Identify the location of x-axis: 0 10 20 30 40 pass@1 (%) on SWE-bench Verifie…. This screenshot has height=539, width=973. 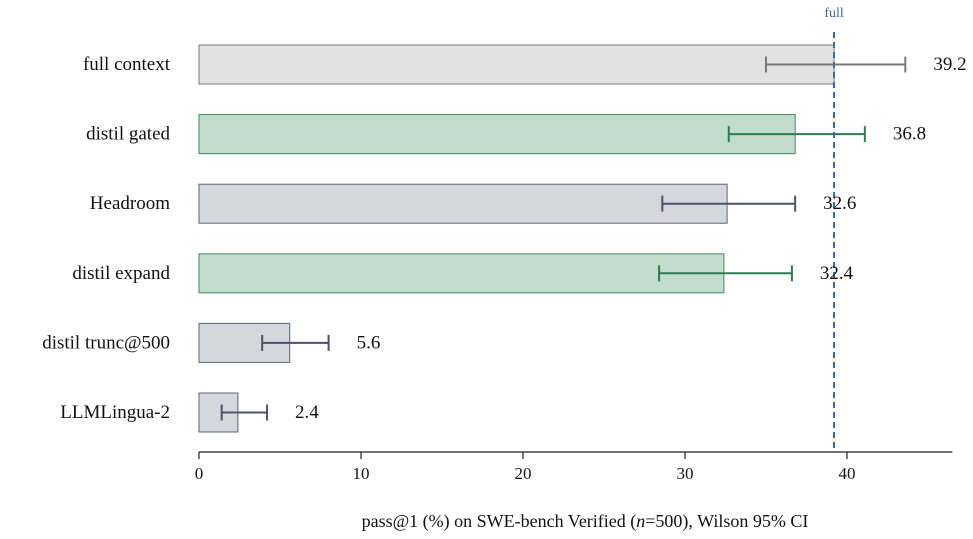
(574, 491).